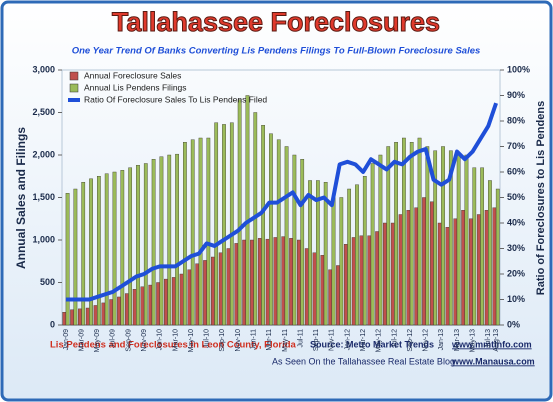 This screenshot has width=553, height=402. I want to click on x-tick-label: Mar-13, so click(457, 340).